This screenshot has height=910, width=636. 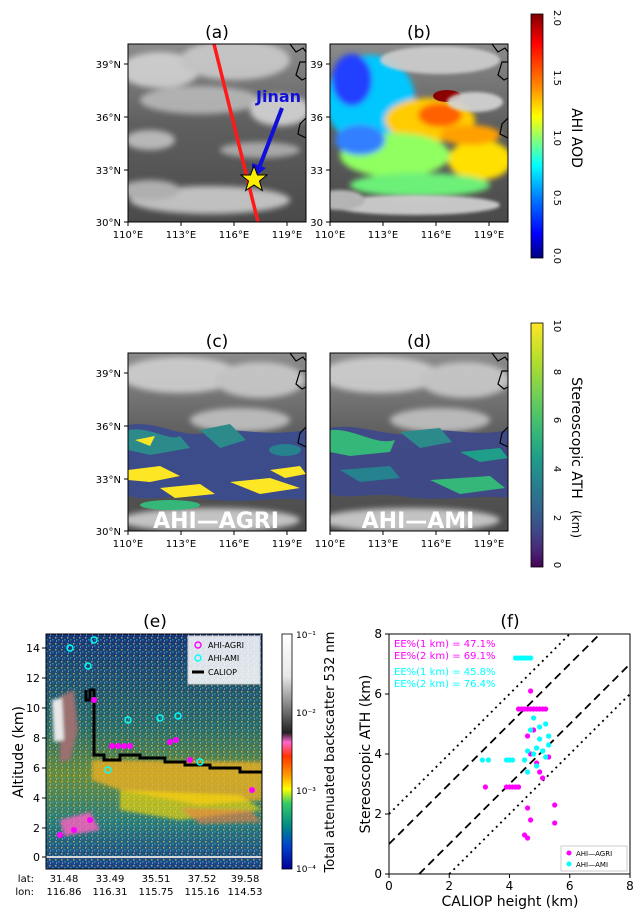 What do you see at coordinates (409, 540) in the screenshot?
I see `panel-d-xticks: 110°E 113°E 116°E 119°E` at bounding box center [409, 540].